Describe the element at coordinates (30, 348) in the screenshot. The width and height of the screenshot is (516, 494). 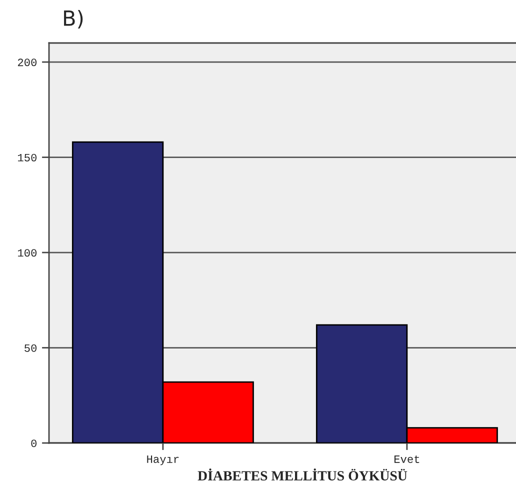
I see `y-tick-label: 50` at that location.